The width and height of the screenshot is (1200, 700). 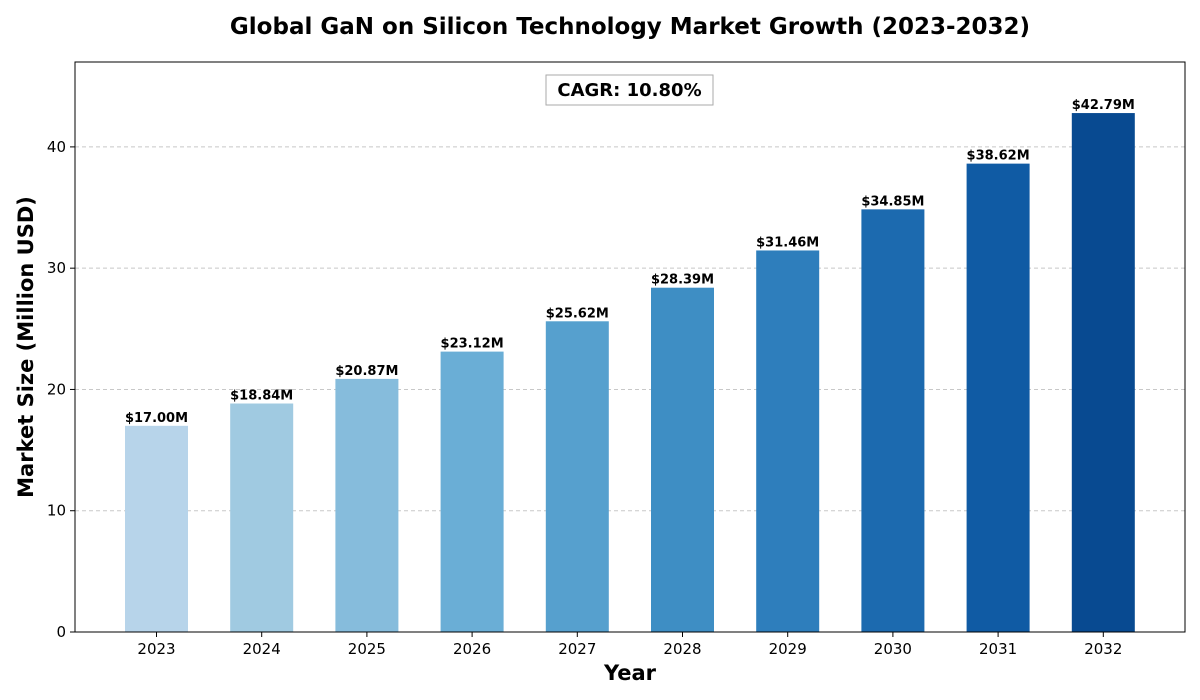 I want to click on y-axis-label: Market Size (Million USD), so click(x=26, y=347).